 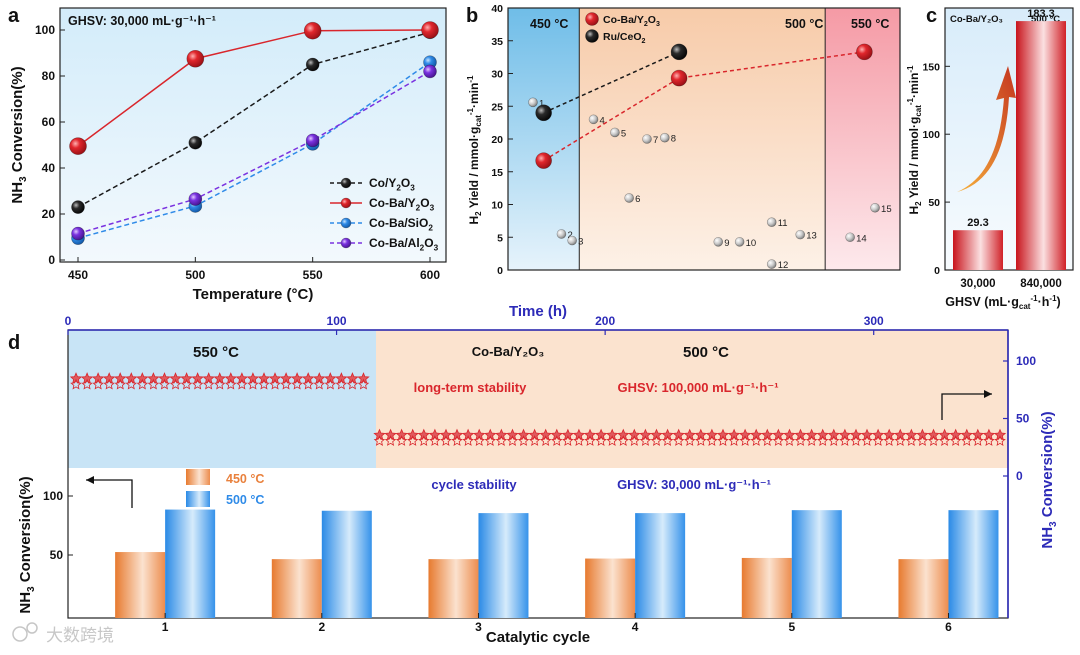 What do you see at coordinates (557, 623) in the screenshot?
I see `panel-d-cycle-axis: 1 2 3 4 5 6` at bounding box center [557, 623].